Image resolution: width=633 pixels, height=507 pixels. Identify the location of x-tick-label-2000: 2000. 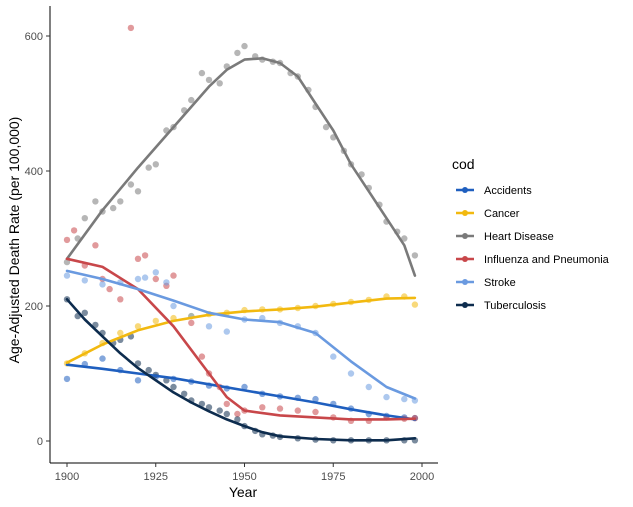
(422, 477).